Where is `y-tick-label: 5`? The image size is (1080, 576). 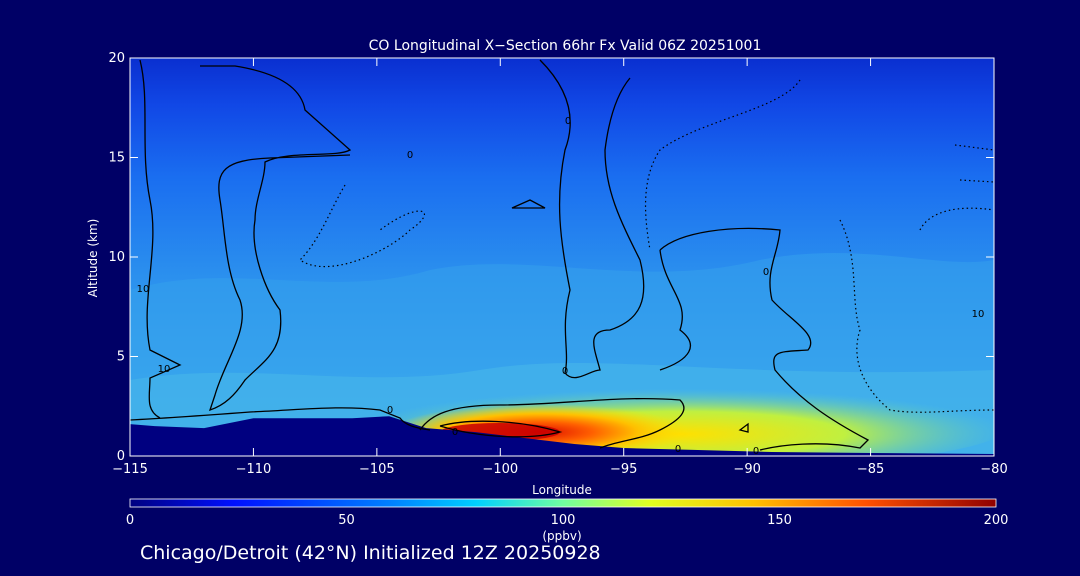
y-tick-label: 5 is located at coordinates (121, 357).